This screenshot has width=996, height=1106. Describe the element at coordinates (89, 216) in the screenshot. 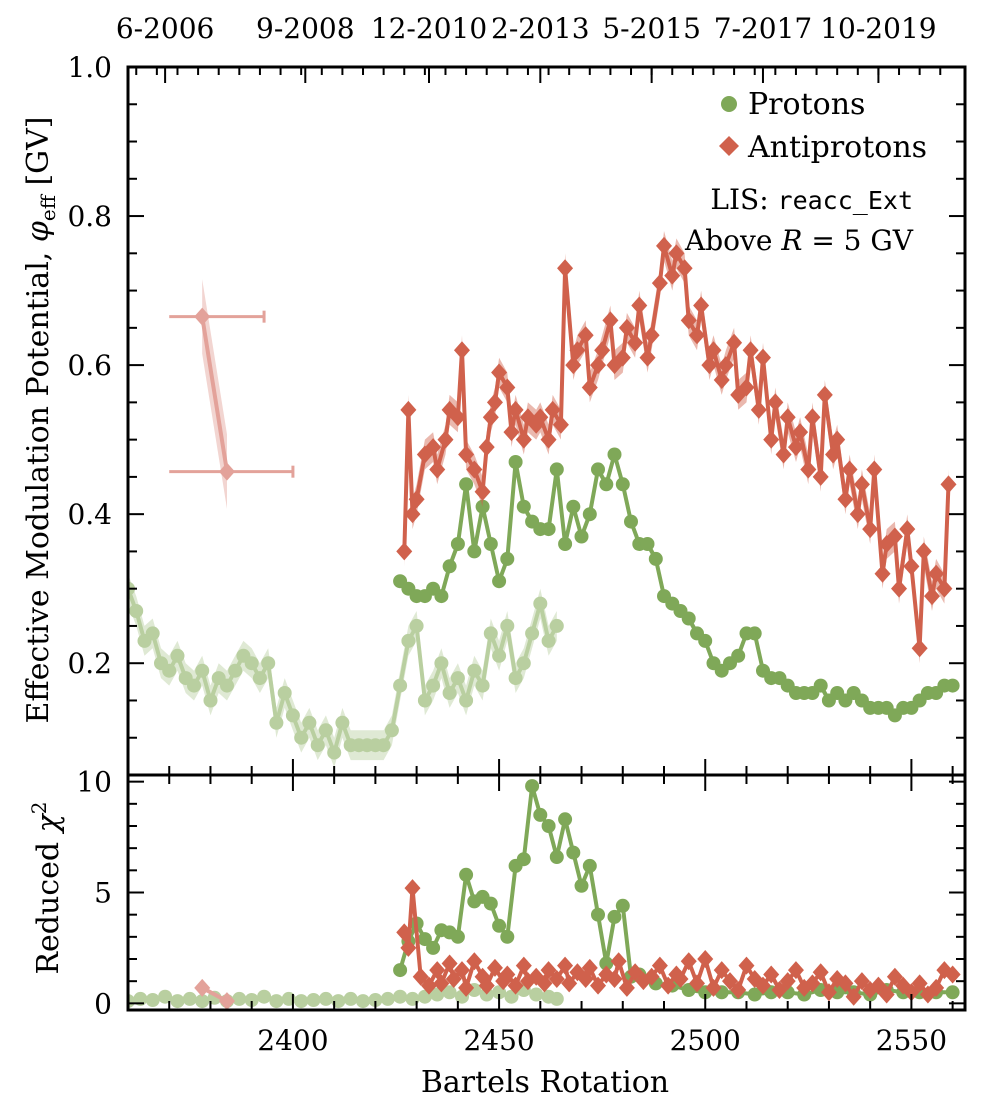

I see `top-y-tick-label: 0.8` at that location.